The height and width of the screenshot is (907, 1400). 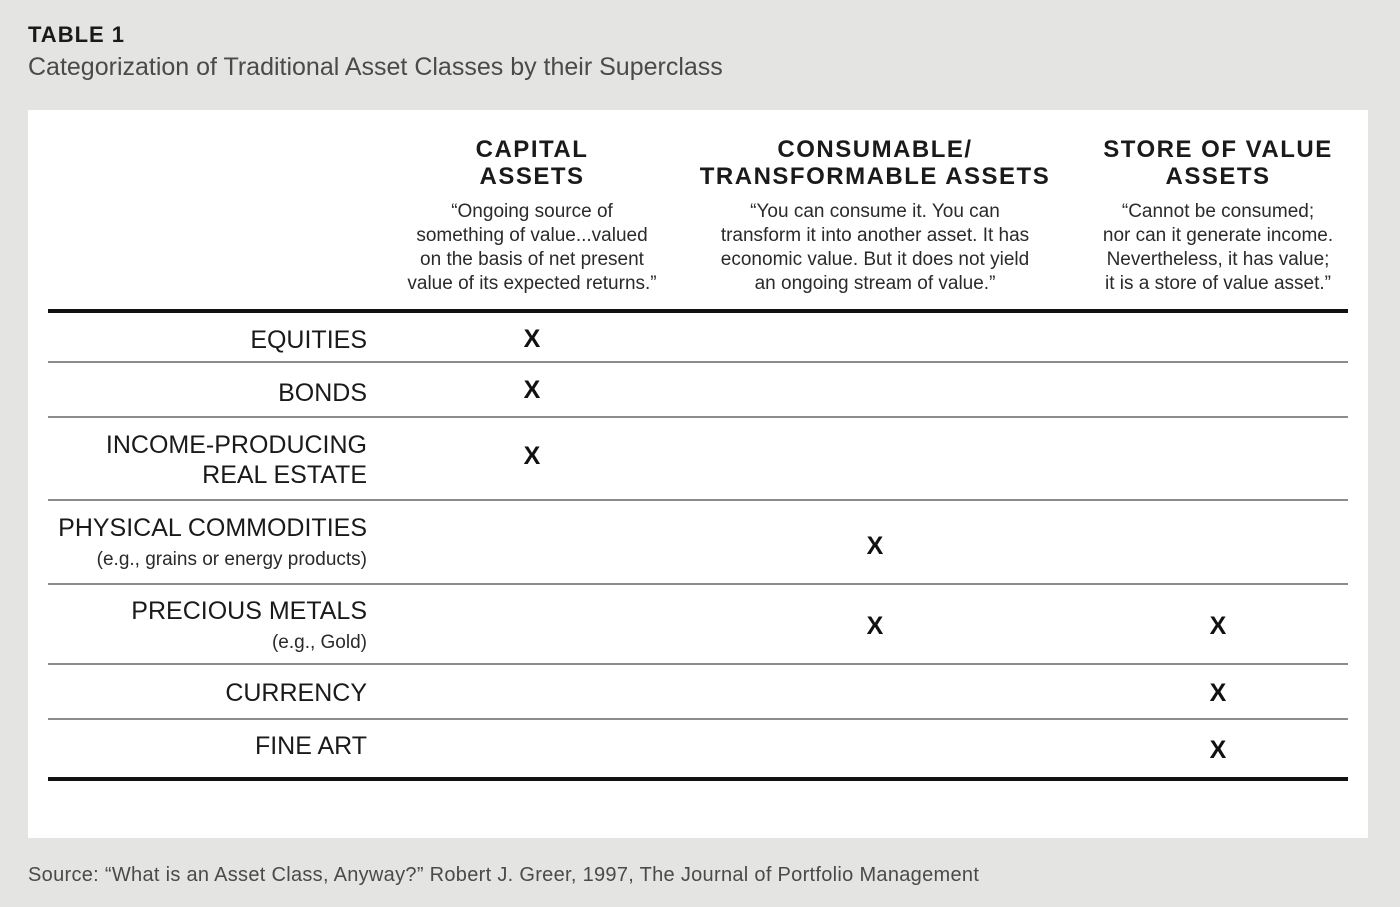 I want to click on row-label-bonds: BONDS, so click(x=322, y=393).